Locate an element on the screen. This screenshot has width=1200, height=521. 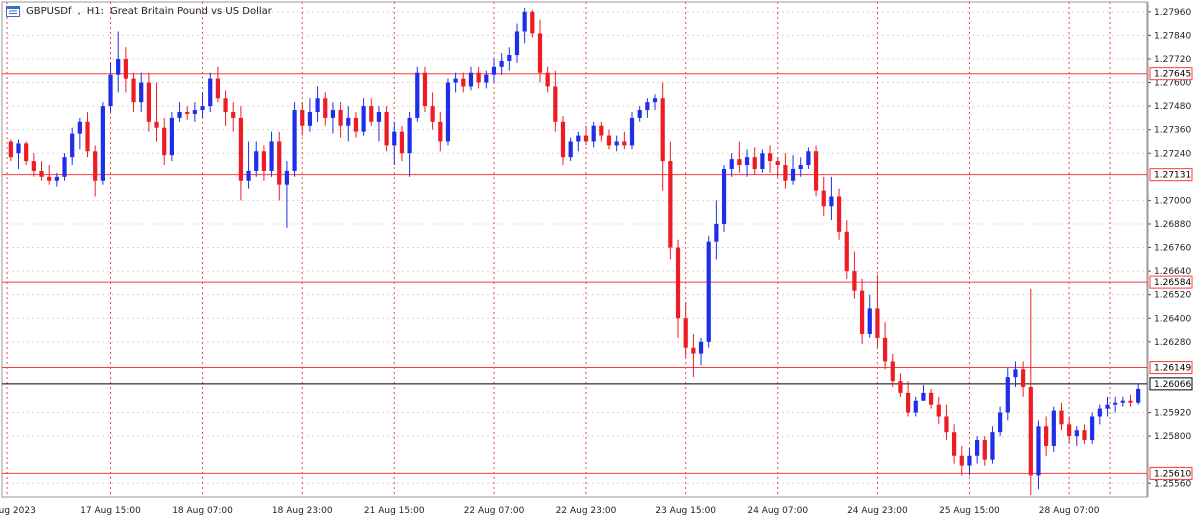
level-label: 1.27645 is located at coordinates (1172, 75).